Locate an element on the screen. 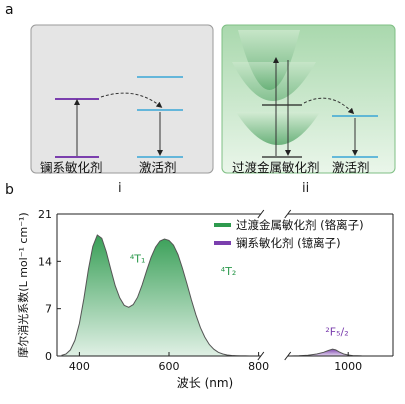  energy-transfer-arrow is located at coordinates (131, 100).